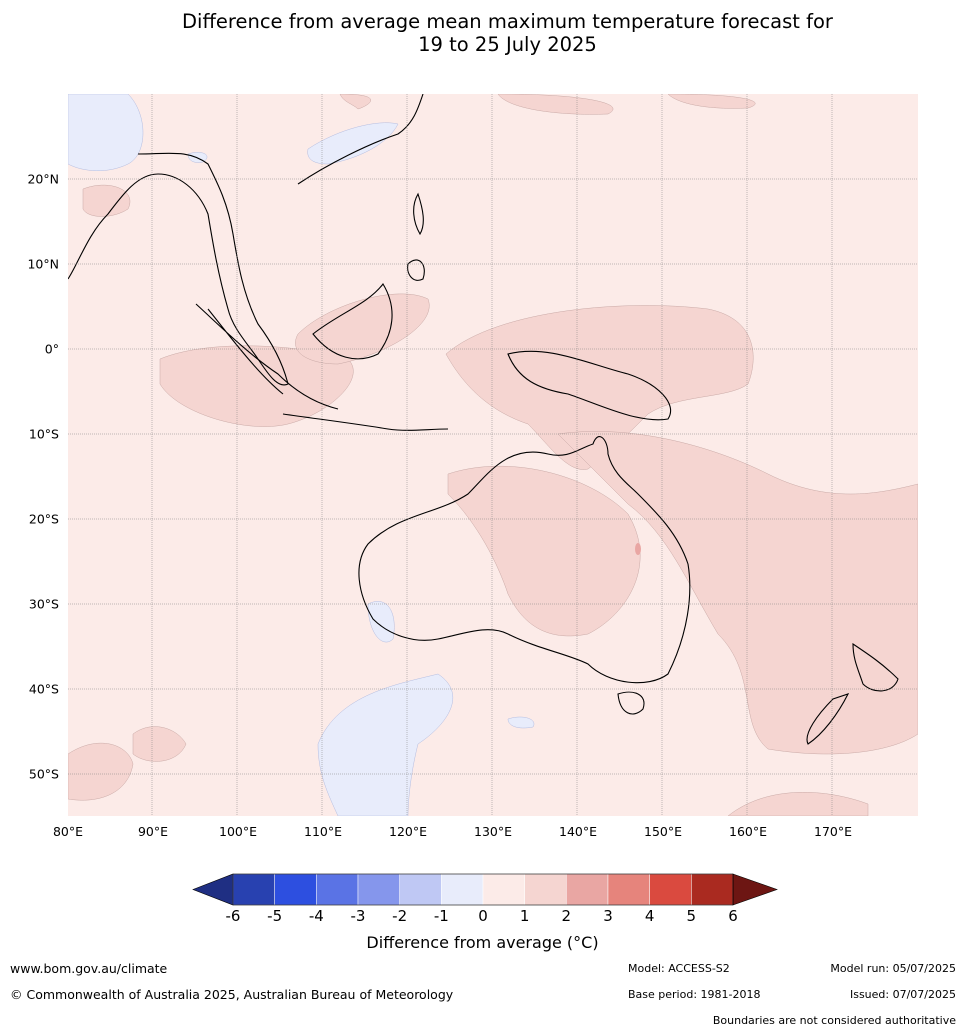 The width and height of the screenshot is (965, 1035). I want to click on lon-label-150e: 150°E, so click(663, 831).